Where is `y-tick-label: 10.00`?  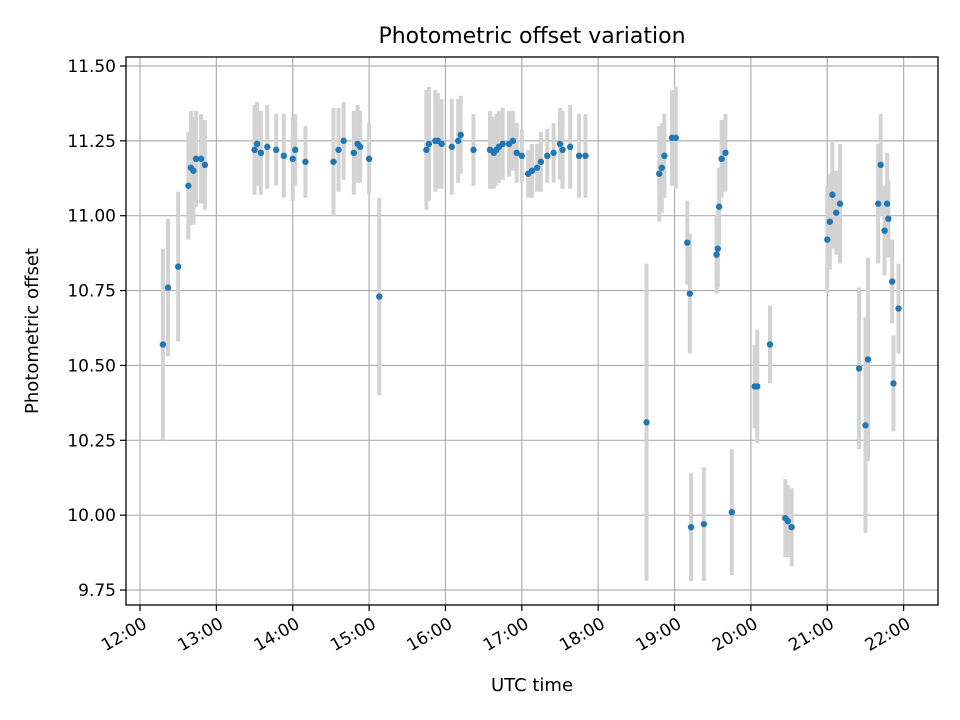
y-tick-label: 10.00 is located at coordinates (91, 516).